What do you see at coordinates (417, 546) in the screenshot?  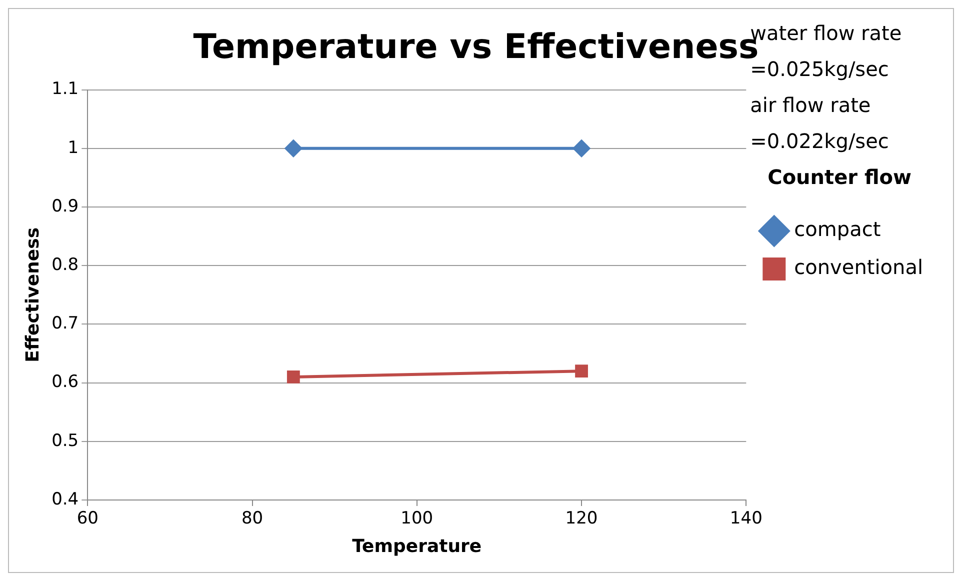 I see `x-axis-title: Temperature` at bounding box center [417, 546].